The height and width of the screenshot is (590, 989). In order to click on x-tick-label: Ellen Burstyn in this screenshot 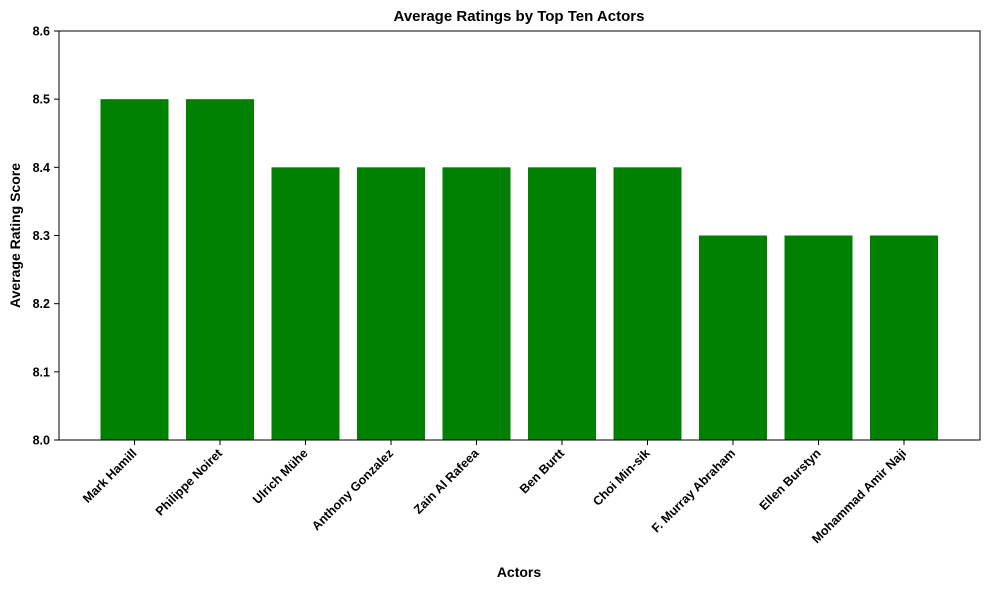, I will do `click(790, 479)`.